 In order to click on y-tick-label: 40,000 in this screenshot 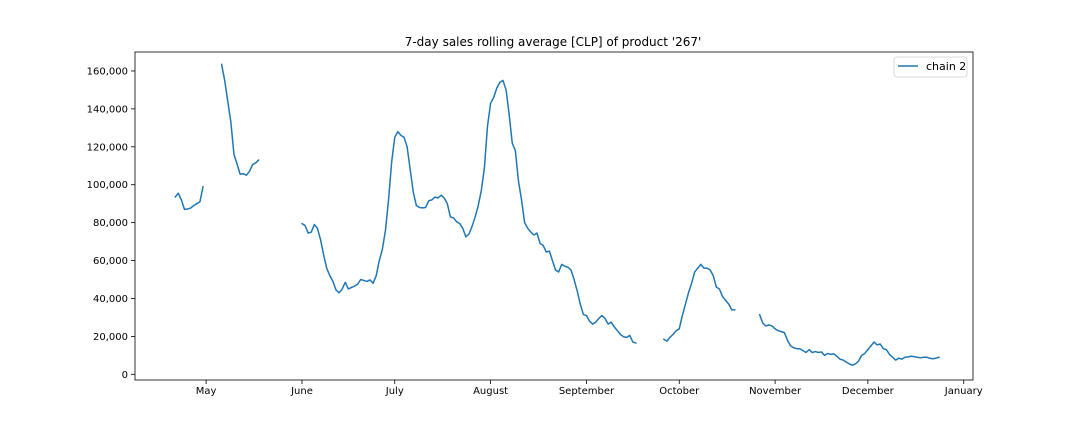, I will do `click(110, 299)`.